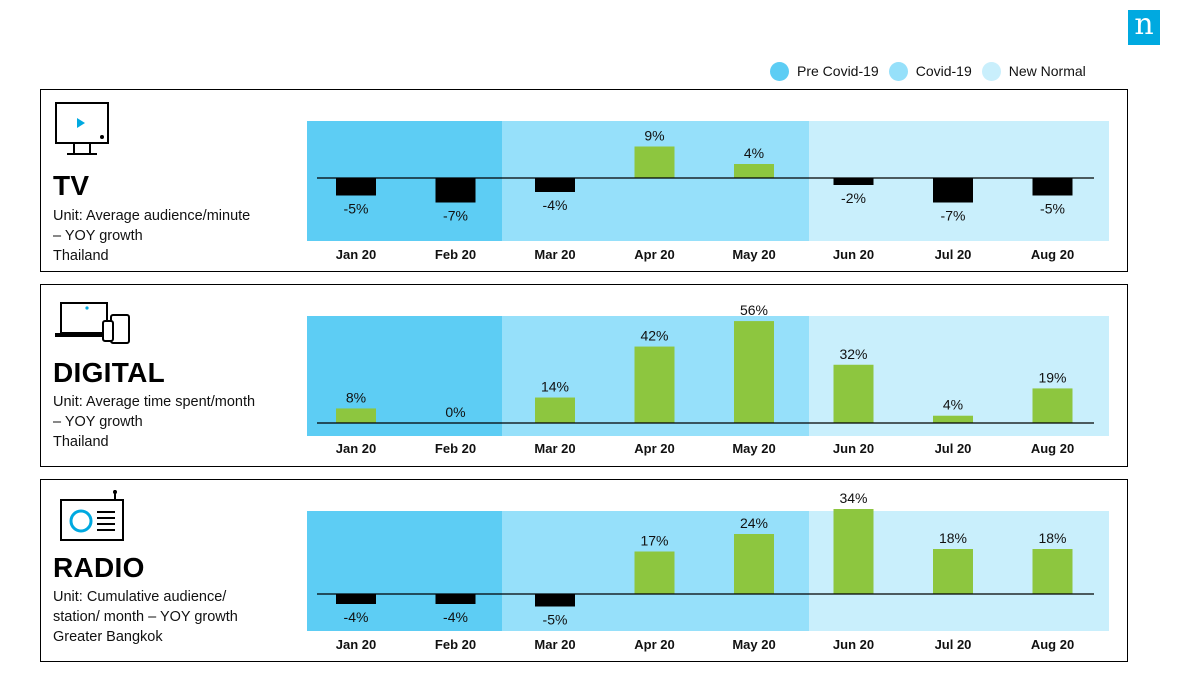 This screenshot has height=692, width=1200. I want to click on radio-category-label-2: Feb 20, so click(455, 644).